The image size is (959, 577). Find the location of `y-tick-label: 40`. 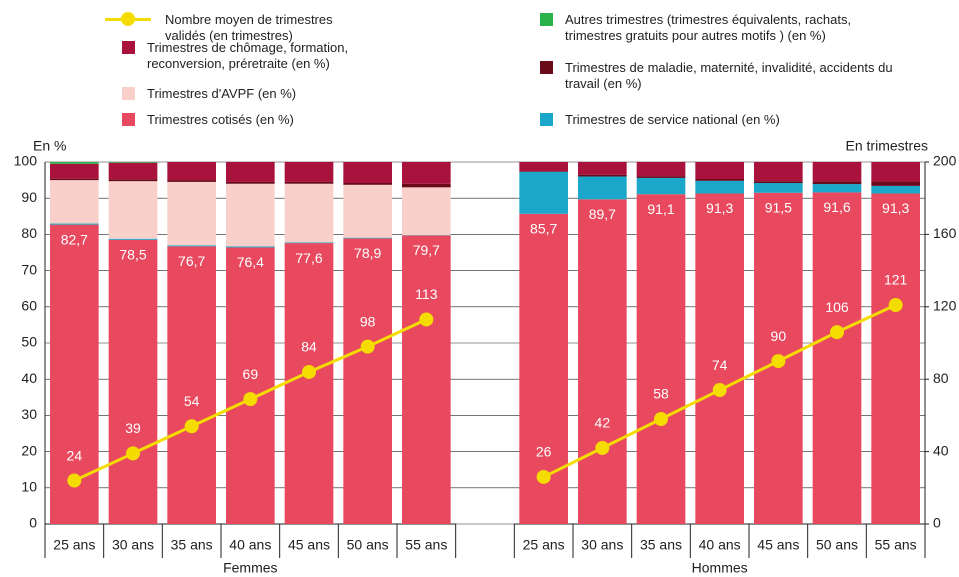

y-tick-label: 40 is located at coordinates (29, 378).